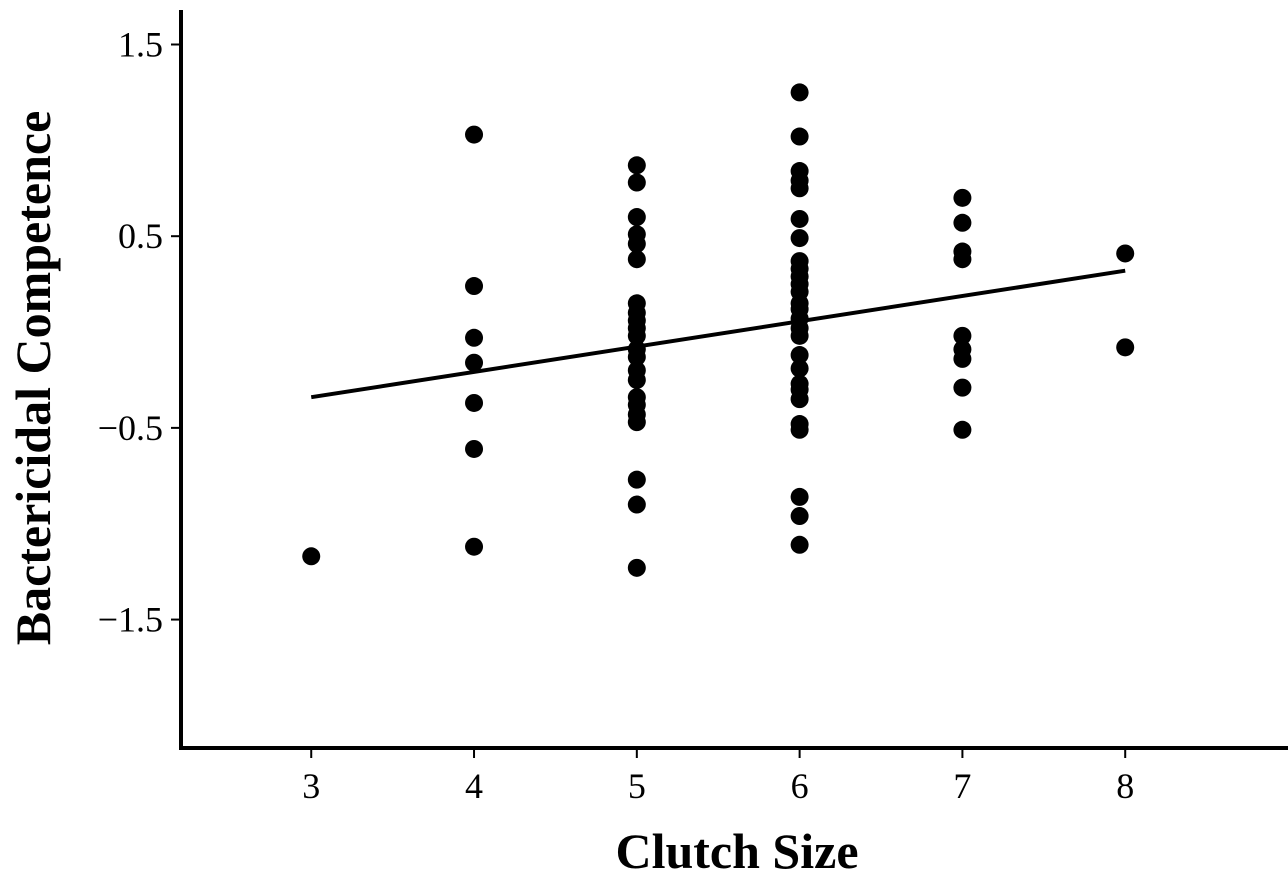 The width and height of the screenshot is (1288, 878). I want to click on x-tick-label: 4, so click(474, 786).